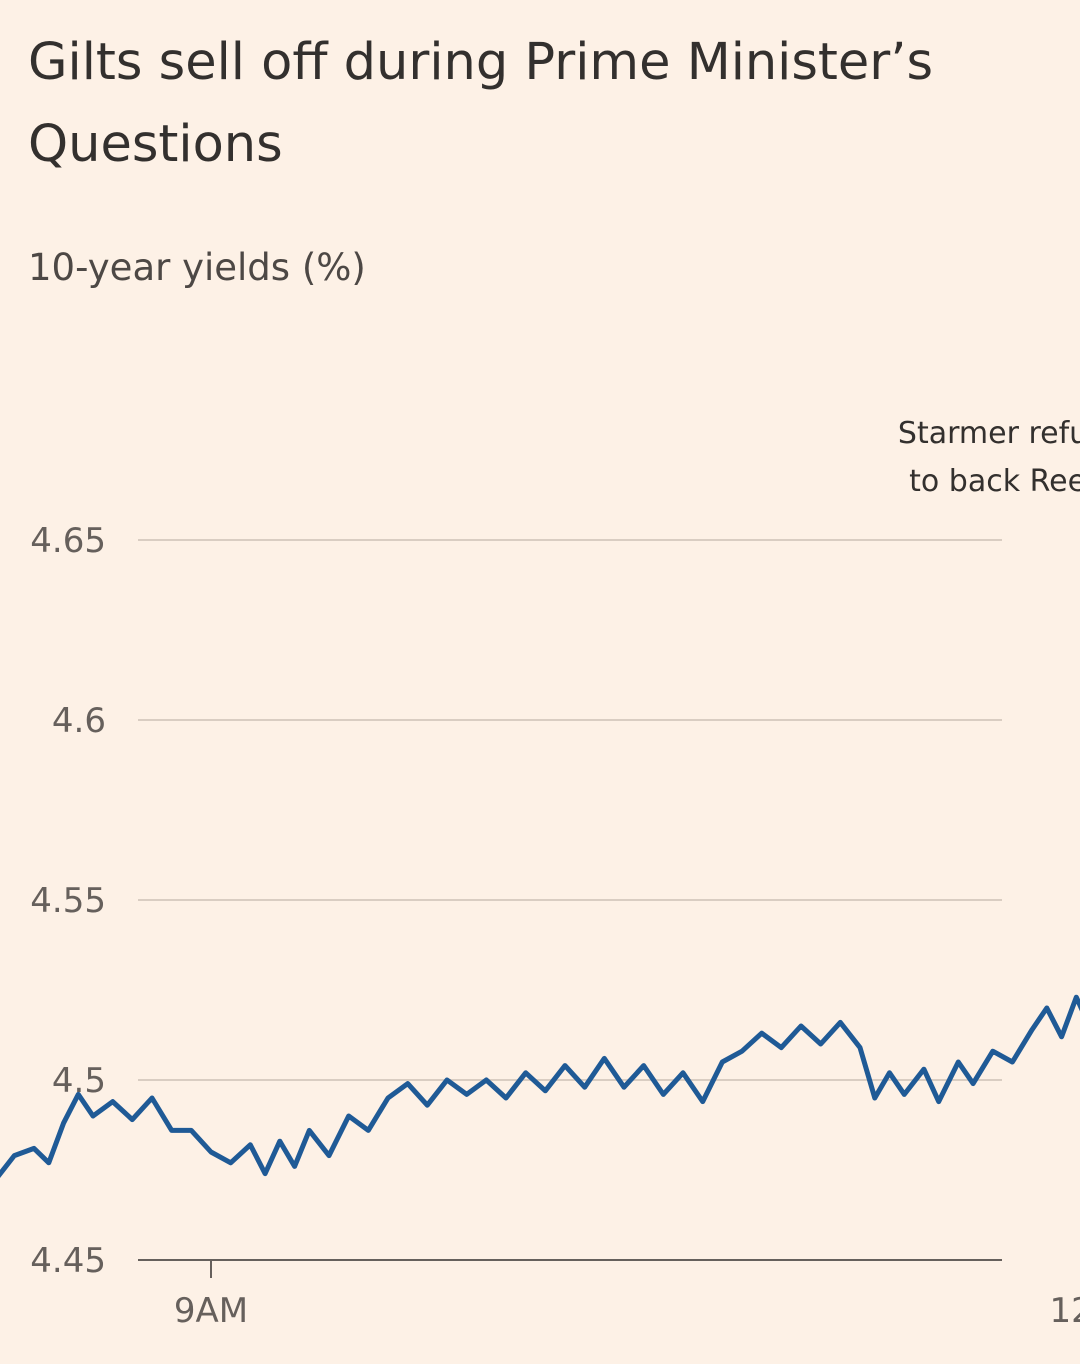 The width and height of the screenshot is (1080, 1364). What do you see at coordinates (989, 457) in the screenshot?
I see `annotation: Starmer refuses to back Reeves` at bounding box center [989, 457].